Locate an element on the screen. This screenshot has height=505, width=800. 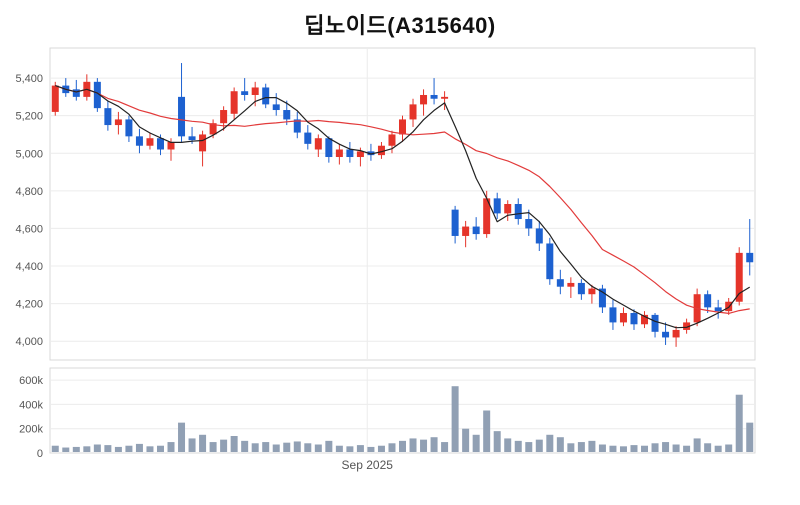
volume-tick-label: 200k is located at coordinates (31, 430).